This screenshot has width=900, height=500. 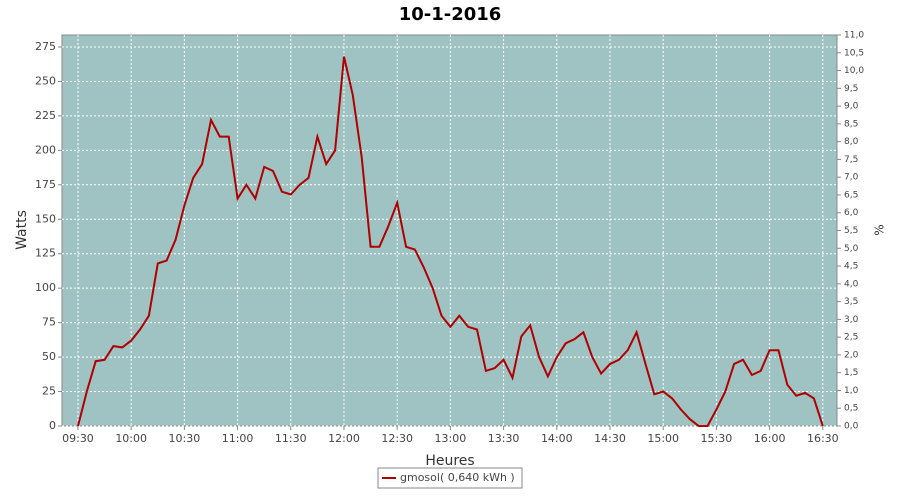 I want to click on legend-box, so click(x=450, y=478).